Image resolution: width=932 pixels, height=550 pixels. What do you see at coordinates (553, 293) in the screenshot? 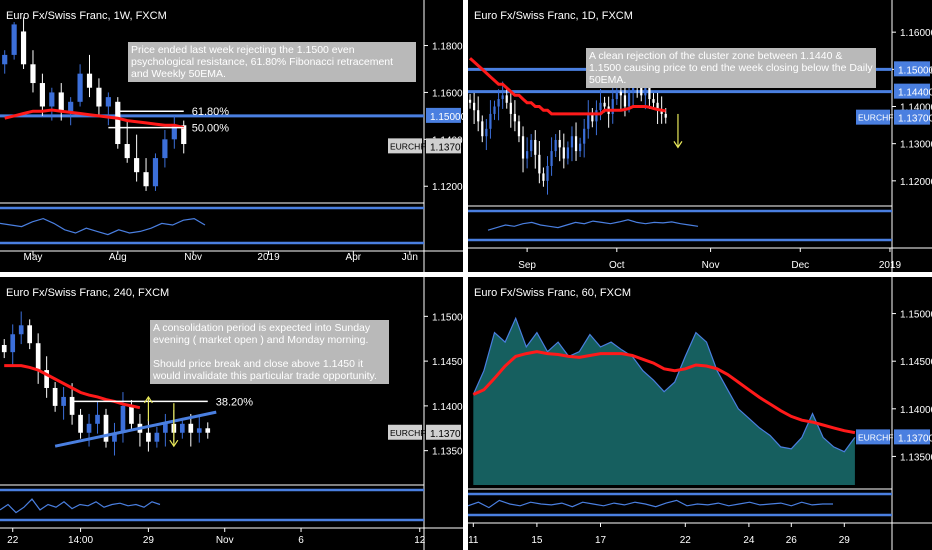
I see `chart-title: Euro Fx/Swiss Franc, 60, FXCM` at bounding box center [553, 293].